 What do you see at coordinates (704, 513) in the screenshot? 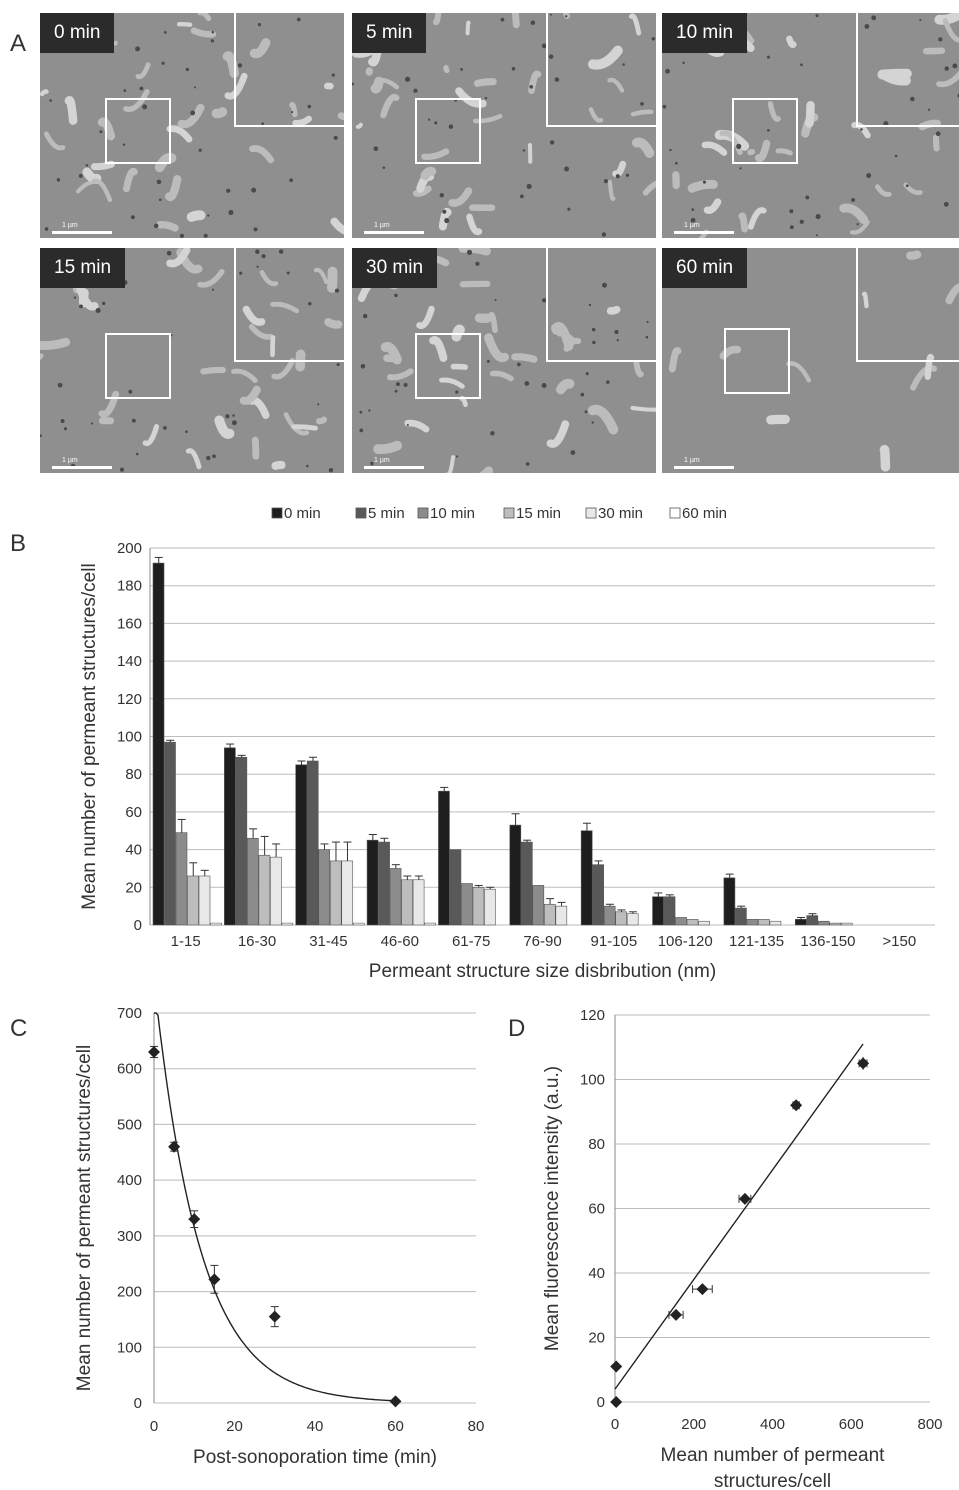
I see `legend-label: 60 min` at bounding box center [704, 513].